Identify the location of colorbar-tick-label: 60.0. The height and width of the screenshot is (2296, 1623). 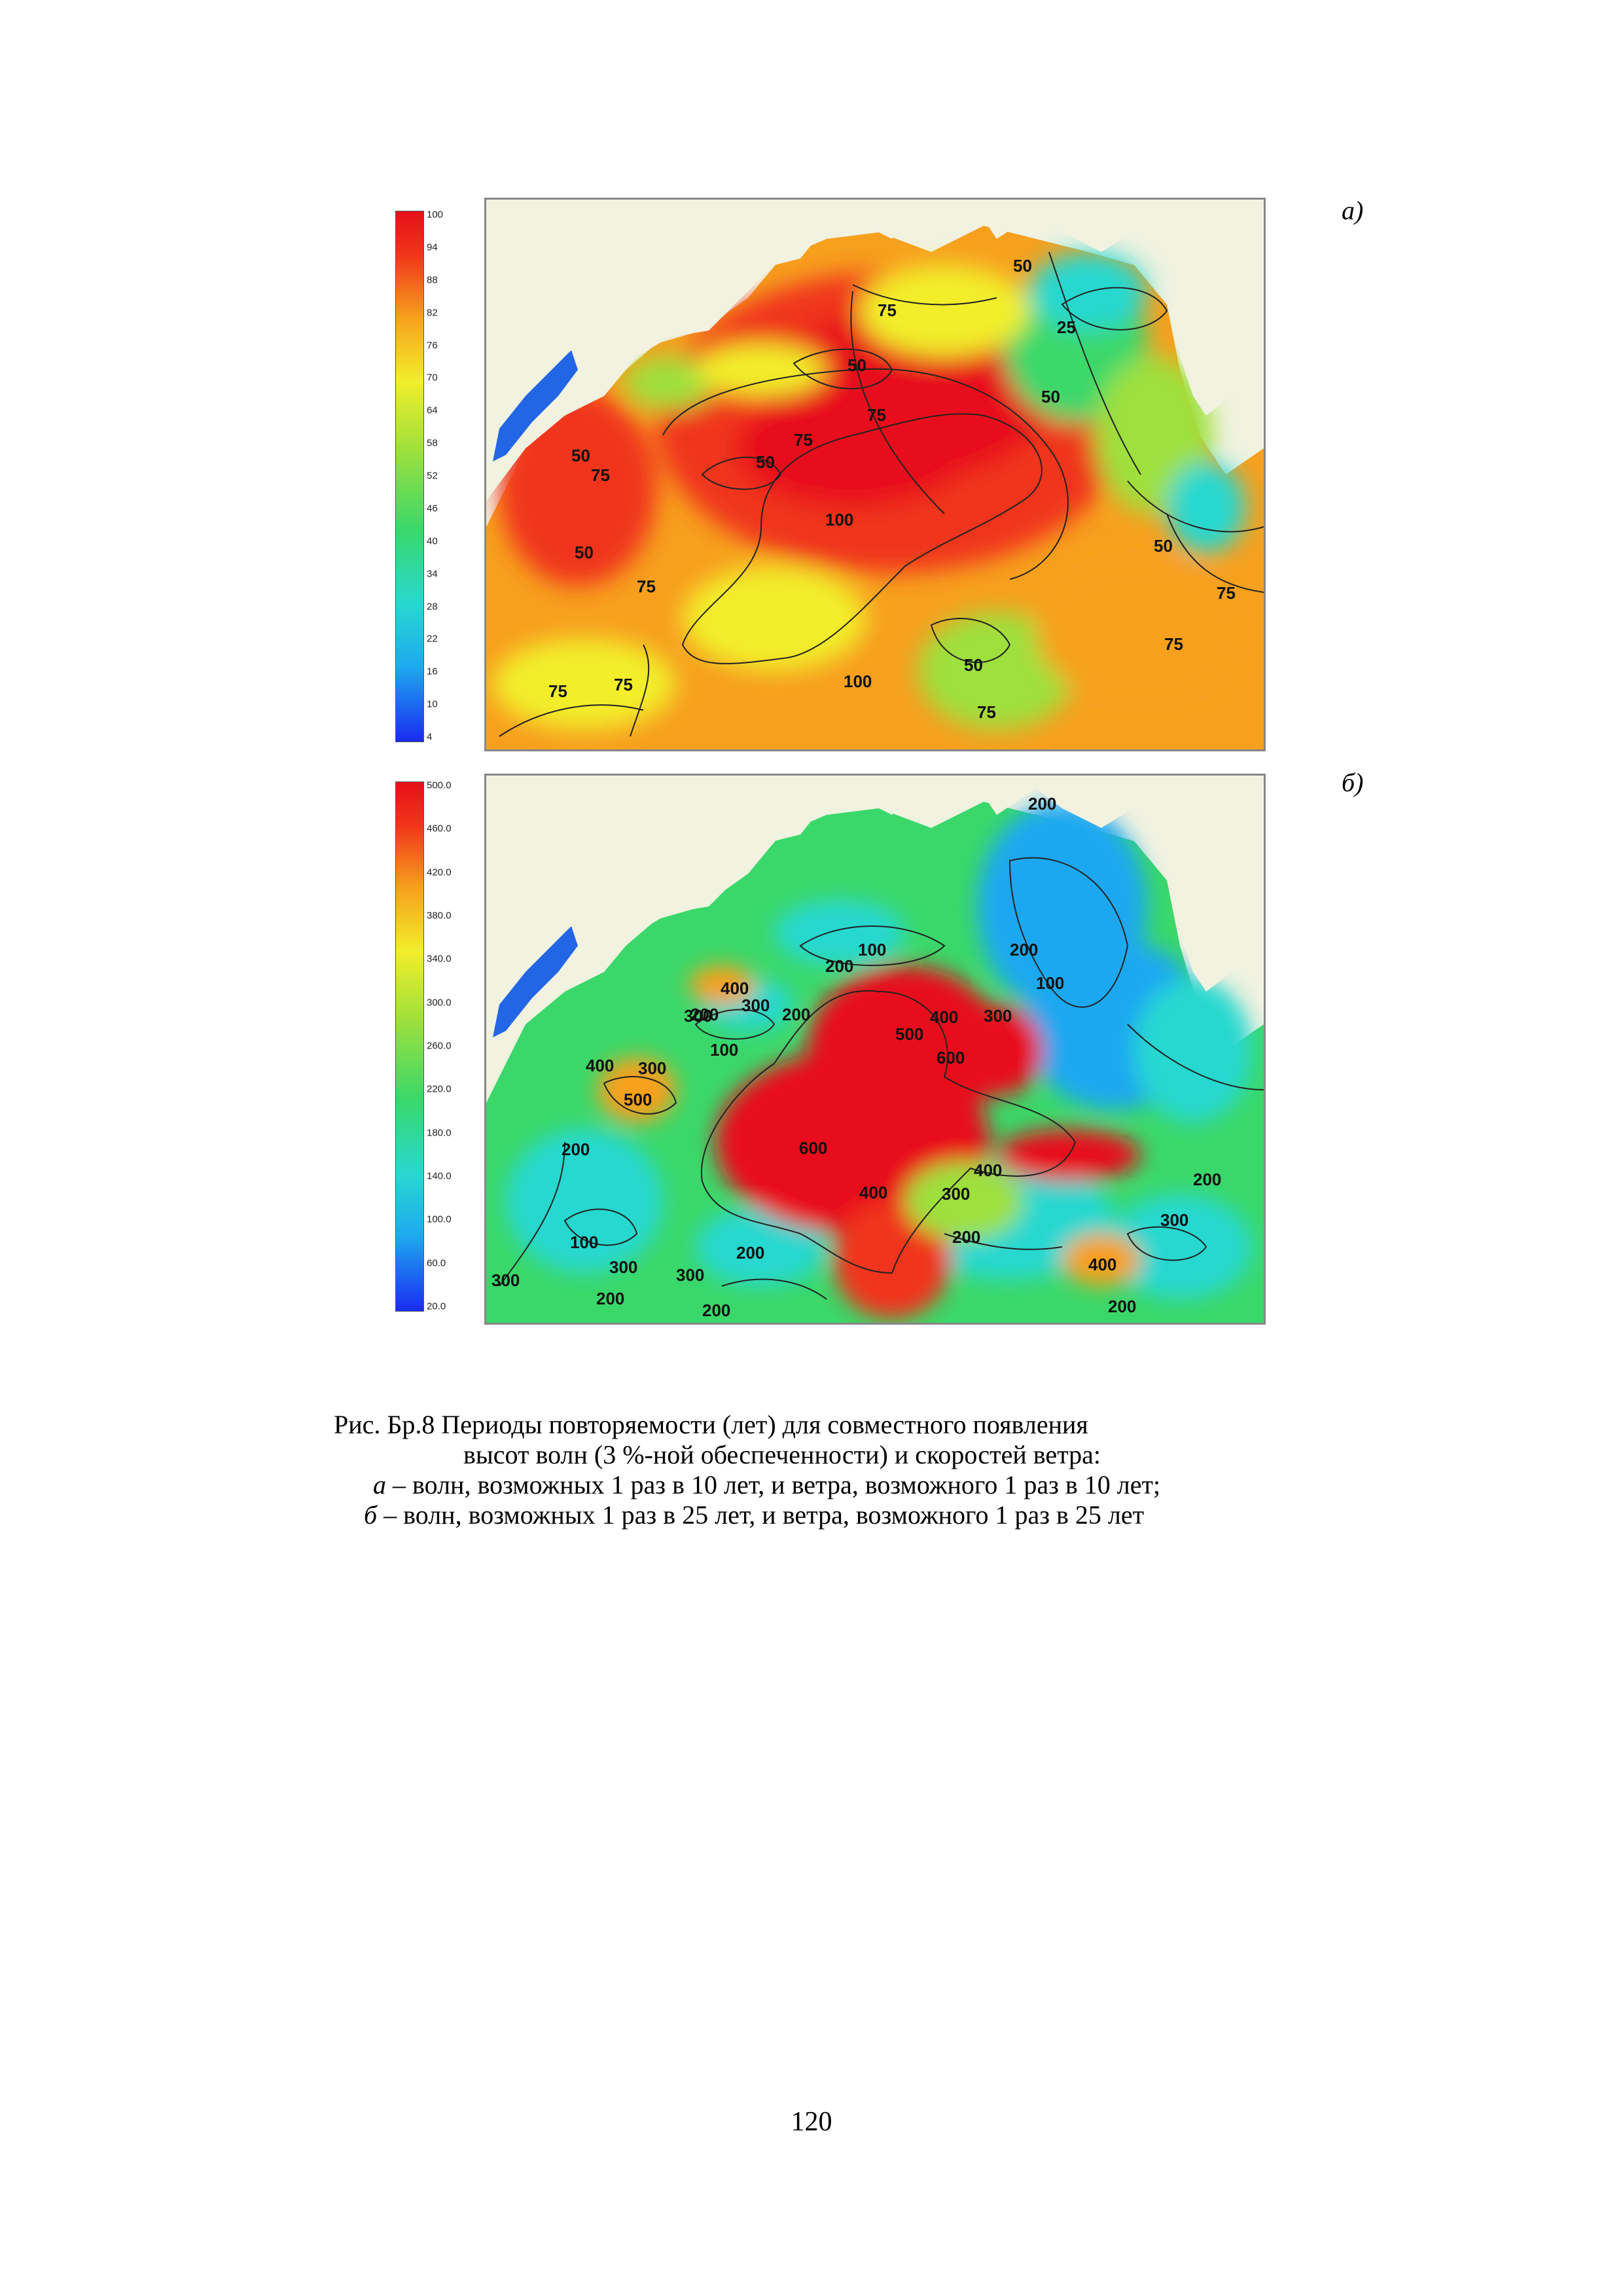
(436, 1263).